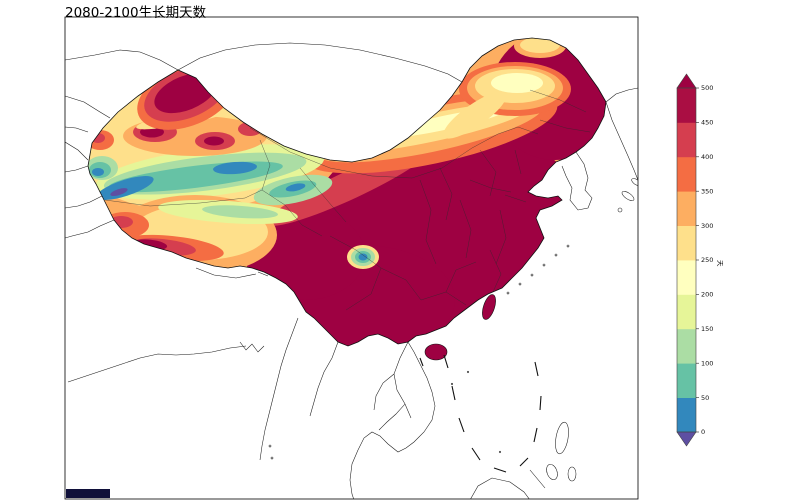 The height and width of the screenshot is (500, 800). Describe the element at coordinates (232, 273) in the screenshot. I see `nepal-bhutan-border` at that location.